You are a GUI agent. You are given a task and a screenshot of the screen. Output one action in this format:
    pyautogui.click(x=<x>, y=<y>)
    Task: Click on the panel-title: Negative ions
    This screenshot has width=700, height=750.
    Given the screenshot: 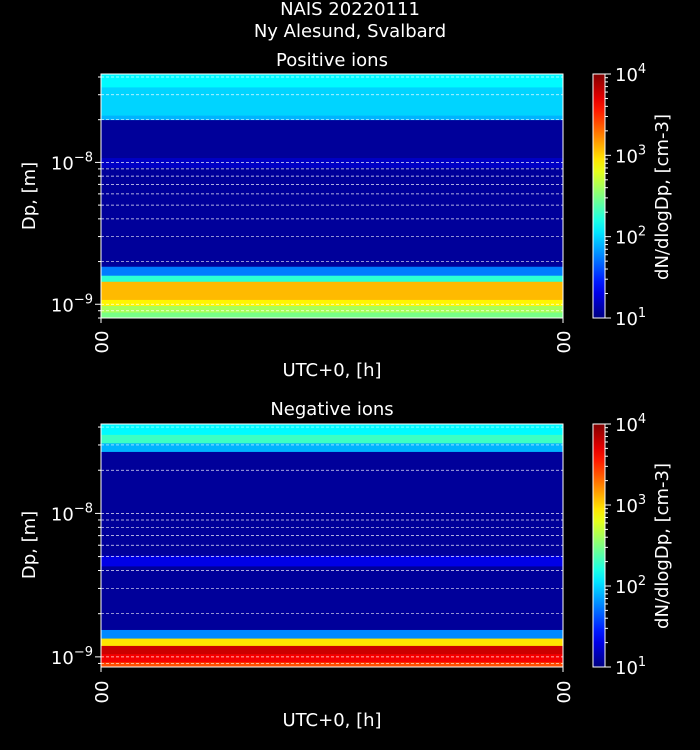 What is the action you would take?
    pyautogui.click(x=331, y=409)
    